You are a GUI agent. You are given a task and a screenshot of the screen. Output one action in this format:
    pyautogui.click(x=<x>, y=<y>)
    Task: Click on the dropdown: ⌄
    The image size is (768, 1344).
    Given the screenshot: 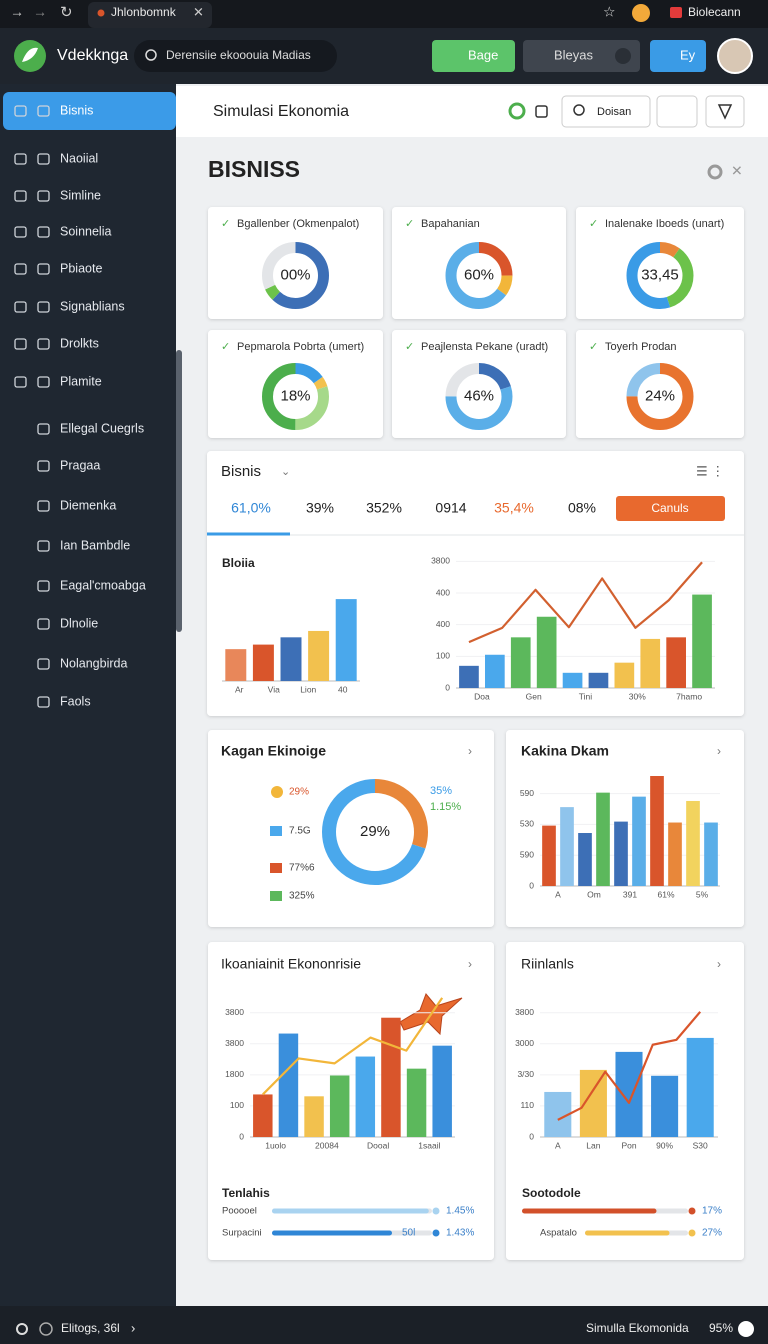 What is the action you would take?
    pyautogui.click(x=285, y=472)
    